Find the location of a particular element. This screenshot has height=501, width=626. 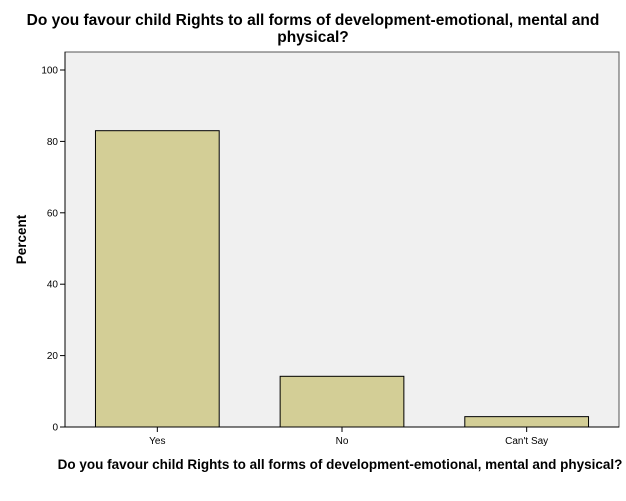

y-tick-label: 40 is located at coordinates (53, 285).